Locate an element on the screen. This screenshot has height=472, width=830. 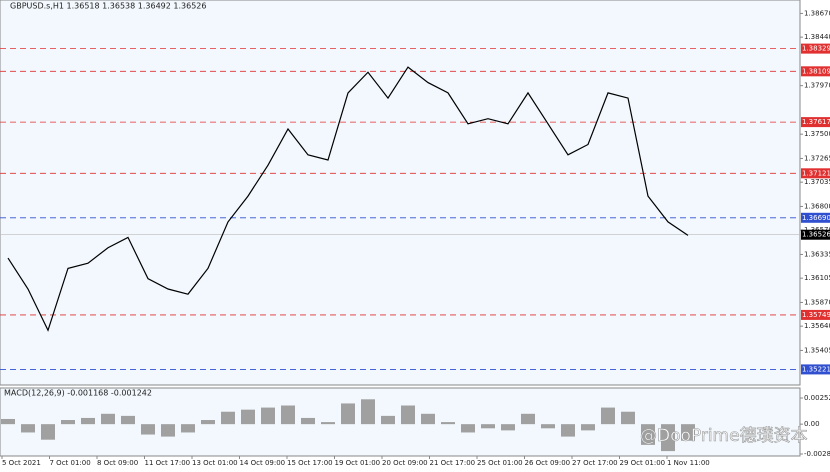
watermark: @DooPrime德璞资本 is located at coordinates (724, 436).